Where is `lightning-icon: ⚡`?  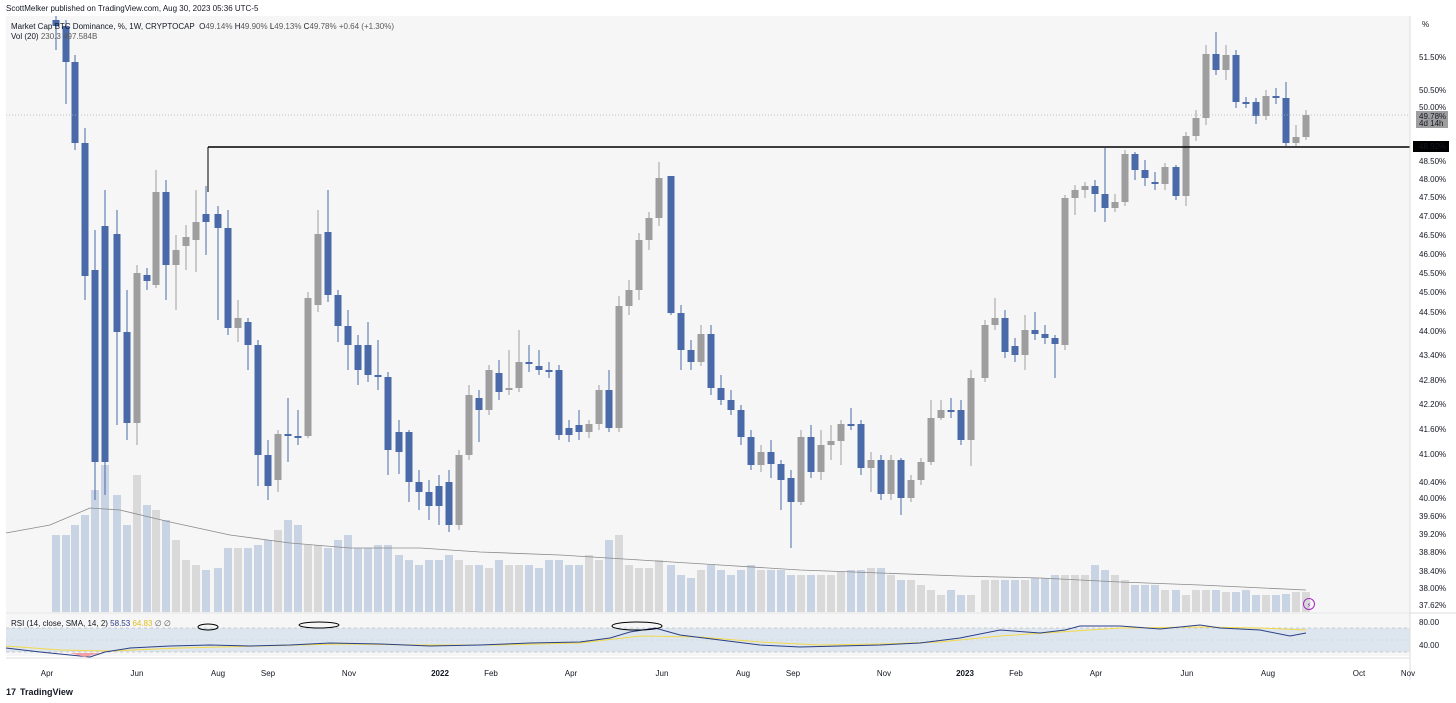 lightning-icon: ⚡ is located at coordinates (1309, 604).